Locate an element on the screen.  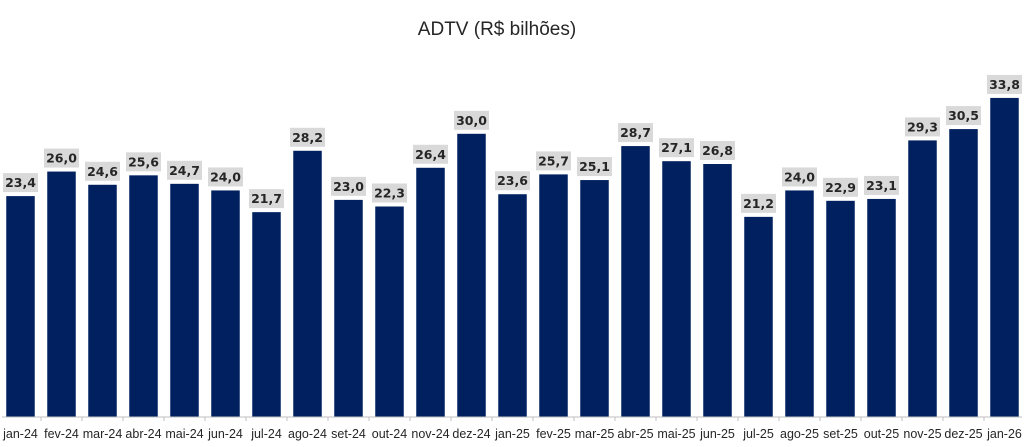
x-tick-label: set-24 is located at coordinates (348, 434).